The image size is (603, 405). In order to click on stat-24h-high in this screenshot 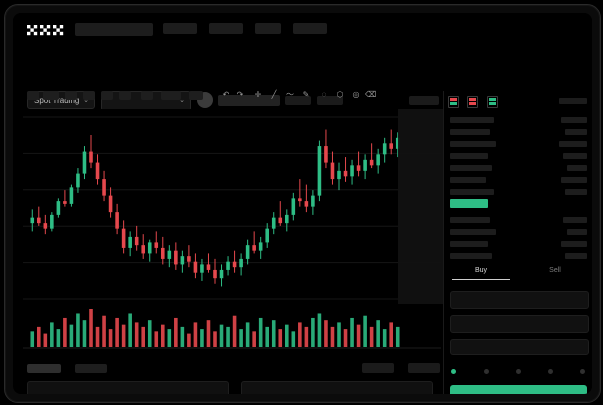, I will do `click(330, 100)`.